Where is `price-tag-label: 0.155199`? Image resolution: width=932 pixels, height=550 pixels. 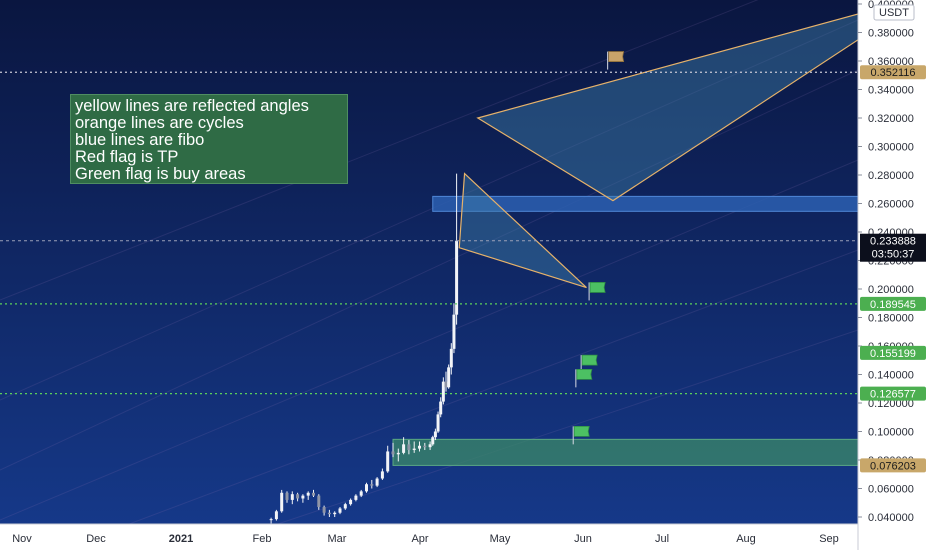 price-tag-label: 0.155199 is located at coordinates (893, 354).